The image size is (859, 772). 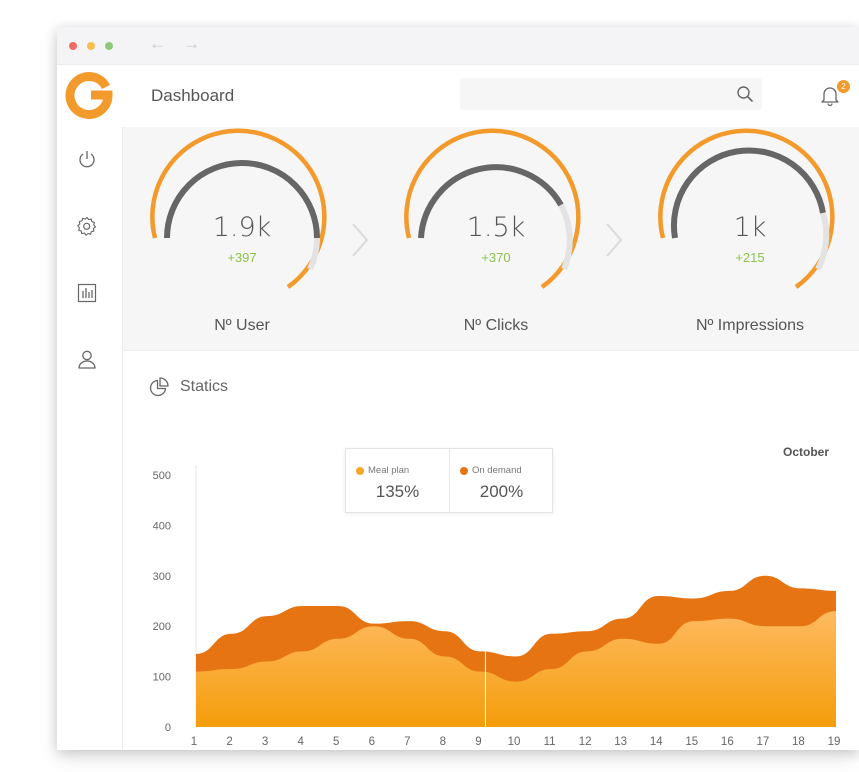 What do you see at coordinates (397, 491) in the screenshot?
I see `series-value: 135%` at bounding box center [397, 491].